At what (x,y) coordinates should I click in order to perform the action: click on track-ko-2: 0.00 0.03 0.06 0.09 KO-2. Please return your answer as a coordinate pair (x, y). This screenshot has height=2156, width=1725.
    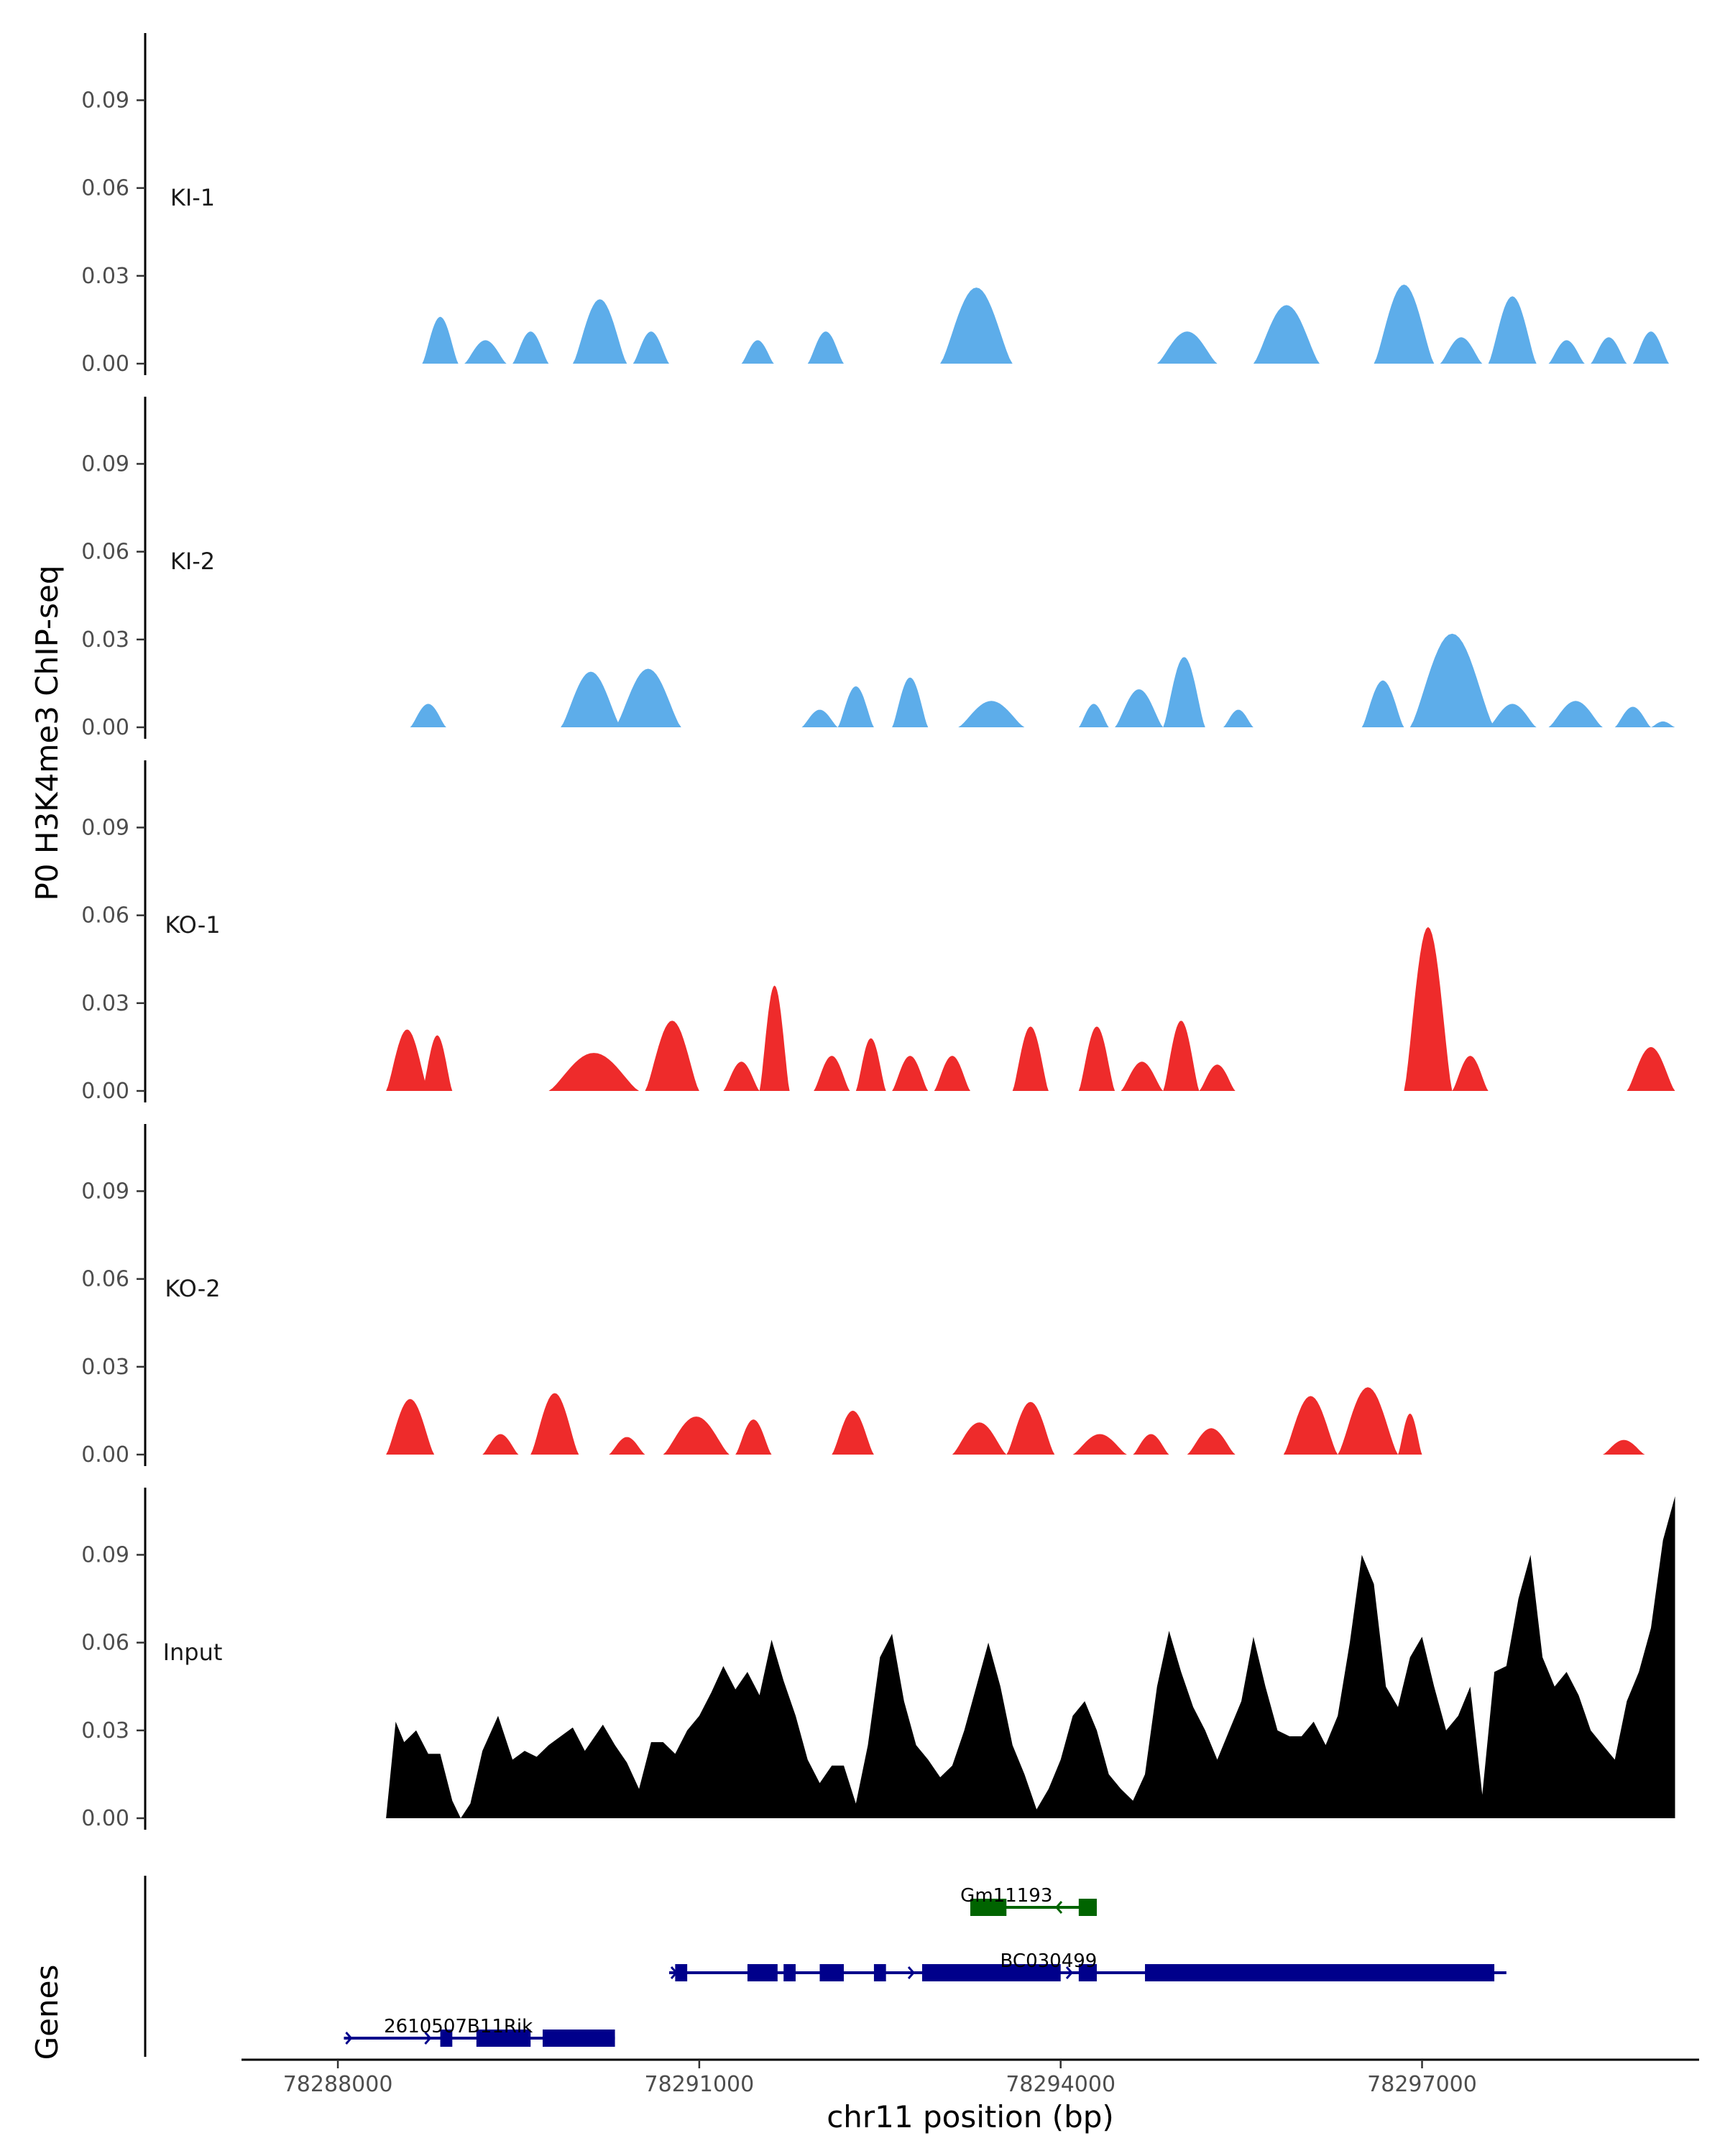
    Looking at the image, I should click on (863, 1296).